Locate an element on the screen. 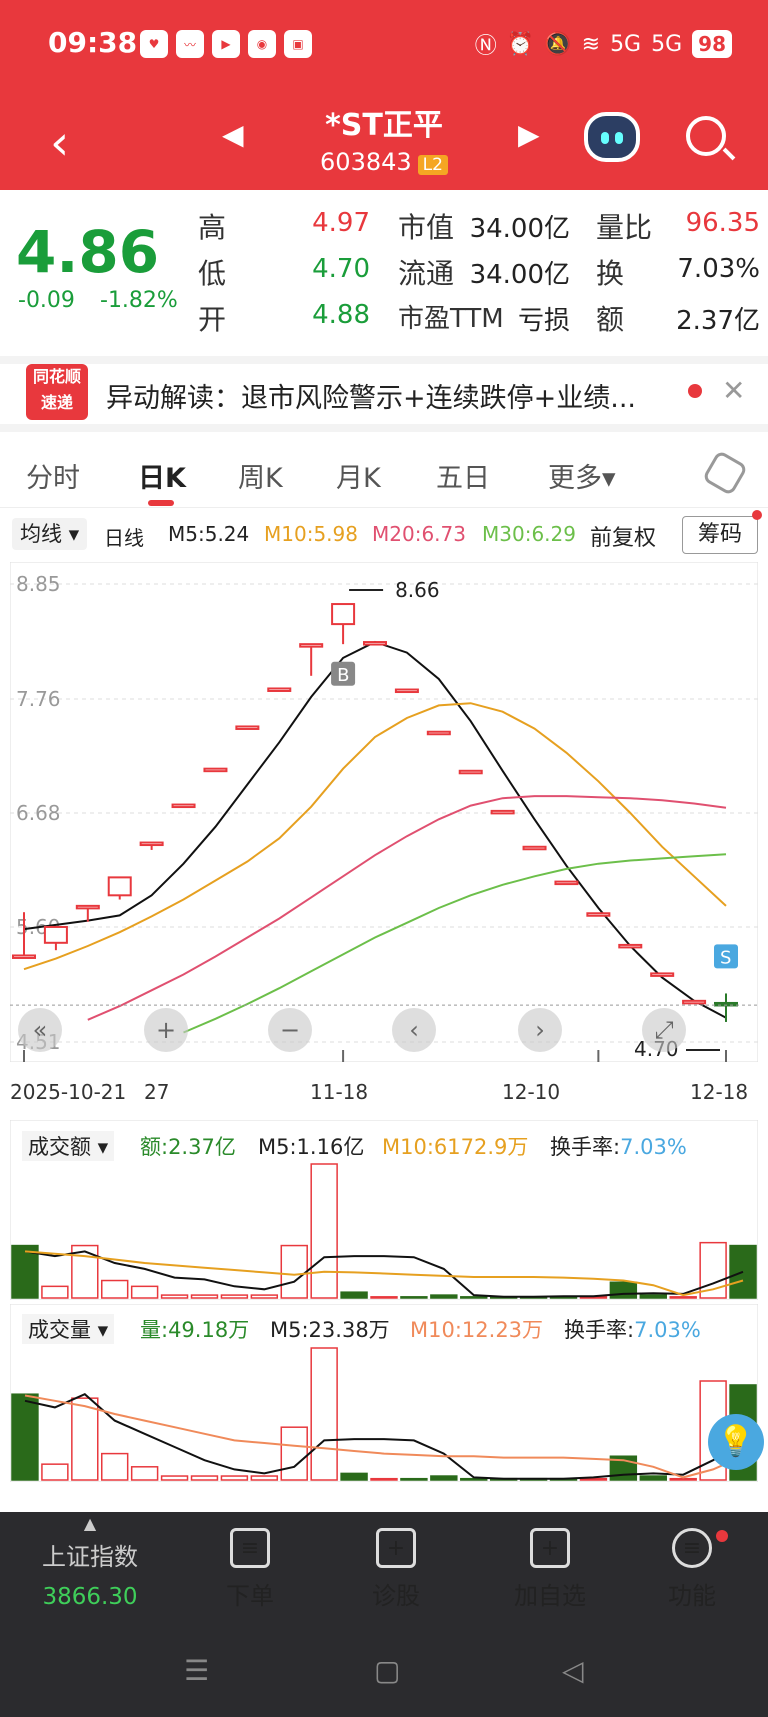 The image size is (768, 1717). tab-monthly-k: 月K is located at coordinates (358, 478).